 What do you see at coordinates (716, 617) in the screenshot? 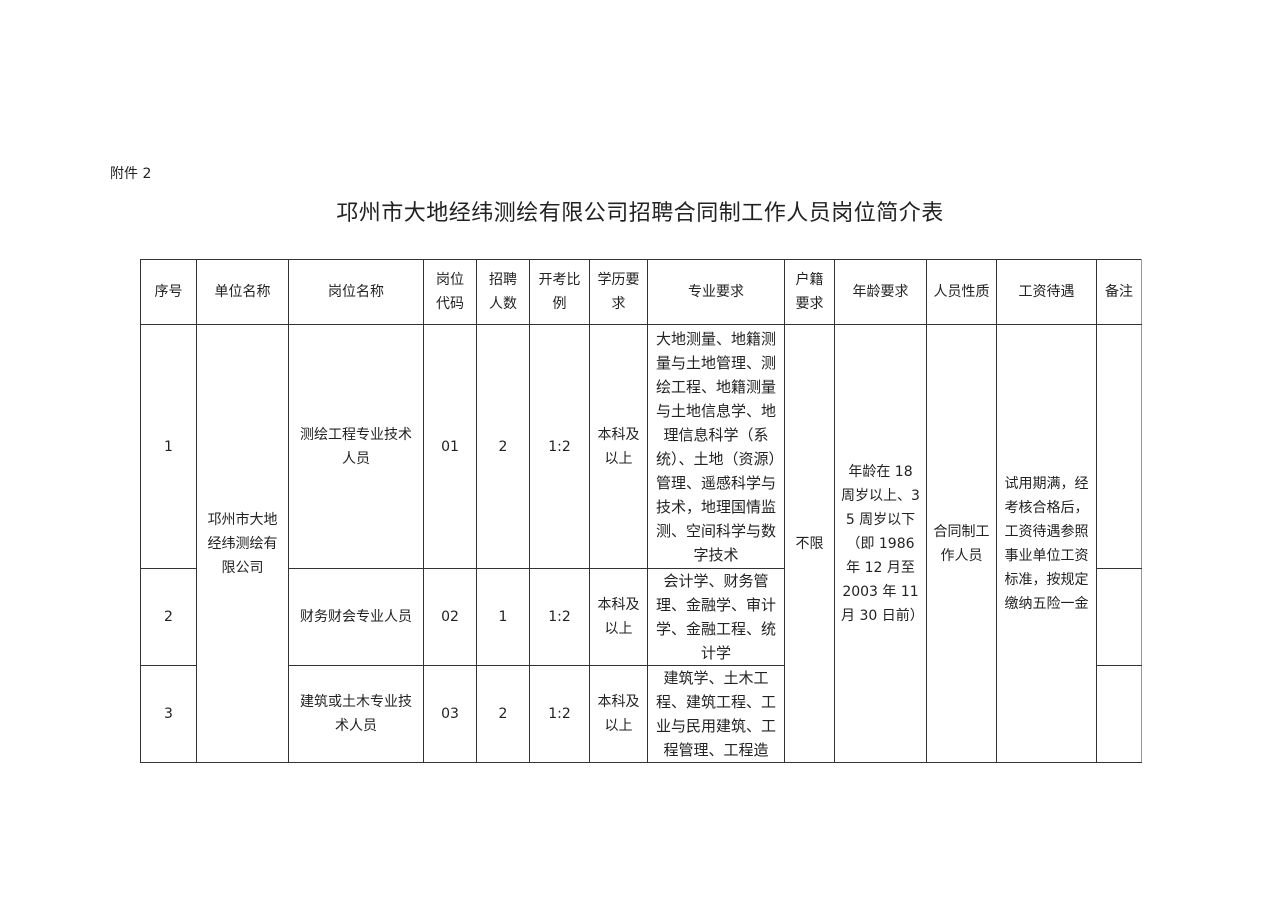
I see `major-requirement: 会计学、财务管理、金融学、审计学、金融工程、统计学` at bounding box center [716, 617].